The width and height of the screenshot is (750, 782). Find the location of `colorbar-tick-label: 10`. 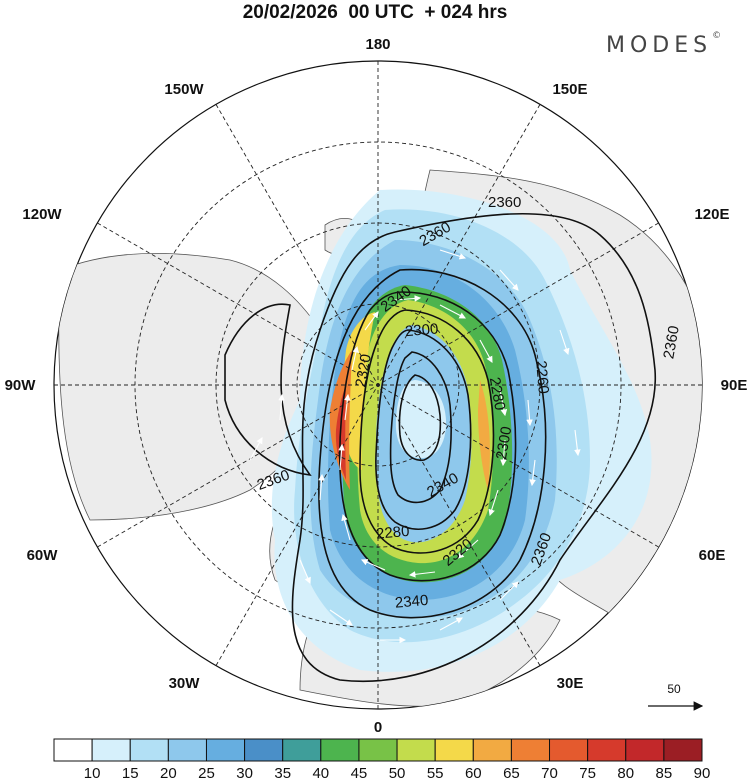

colorbar-tick-label: 10 is located at coordinates (92, 773).